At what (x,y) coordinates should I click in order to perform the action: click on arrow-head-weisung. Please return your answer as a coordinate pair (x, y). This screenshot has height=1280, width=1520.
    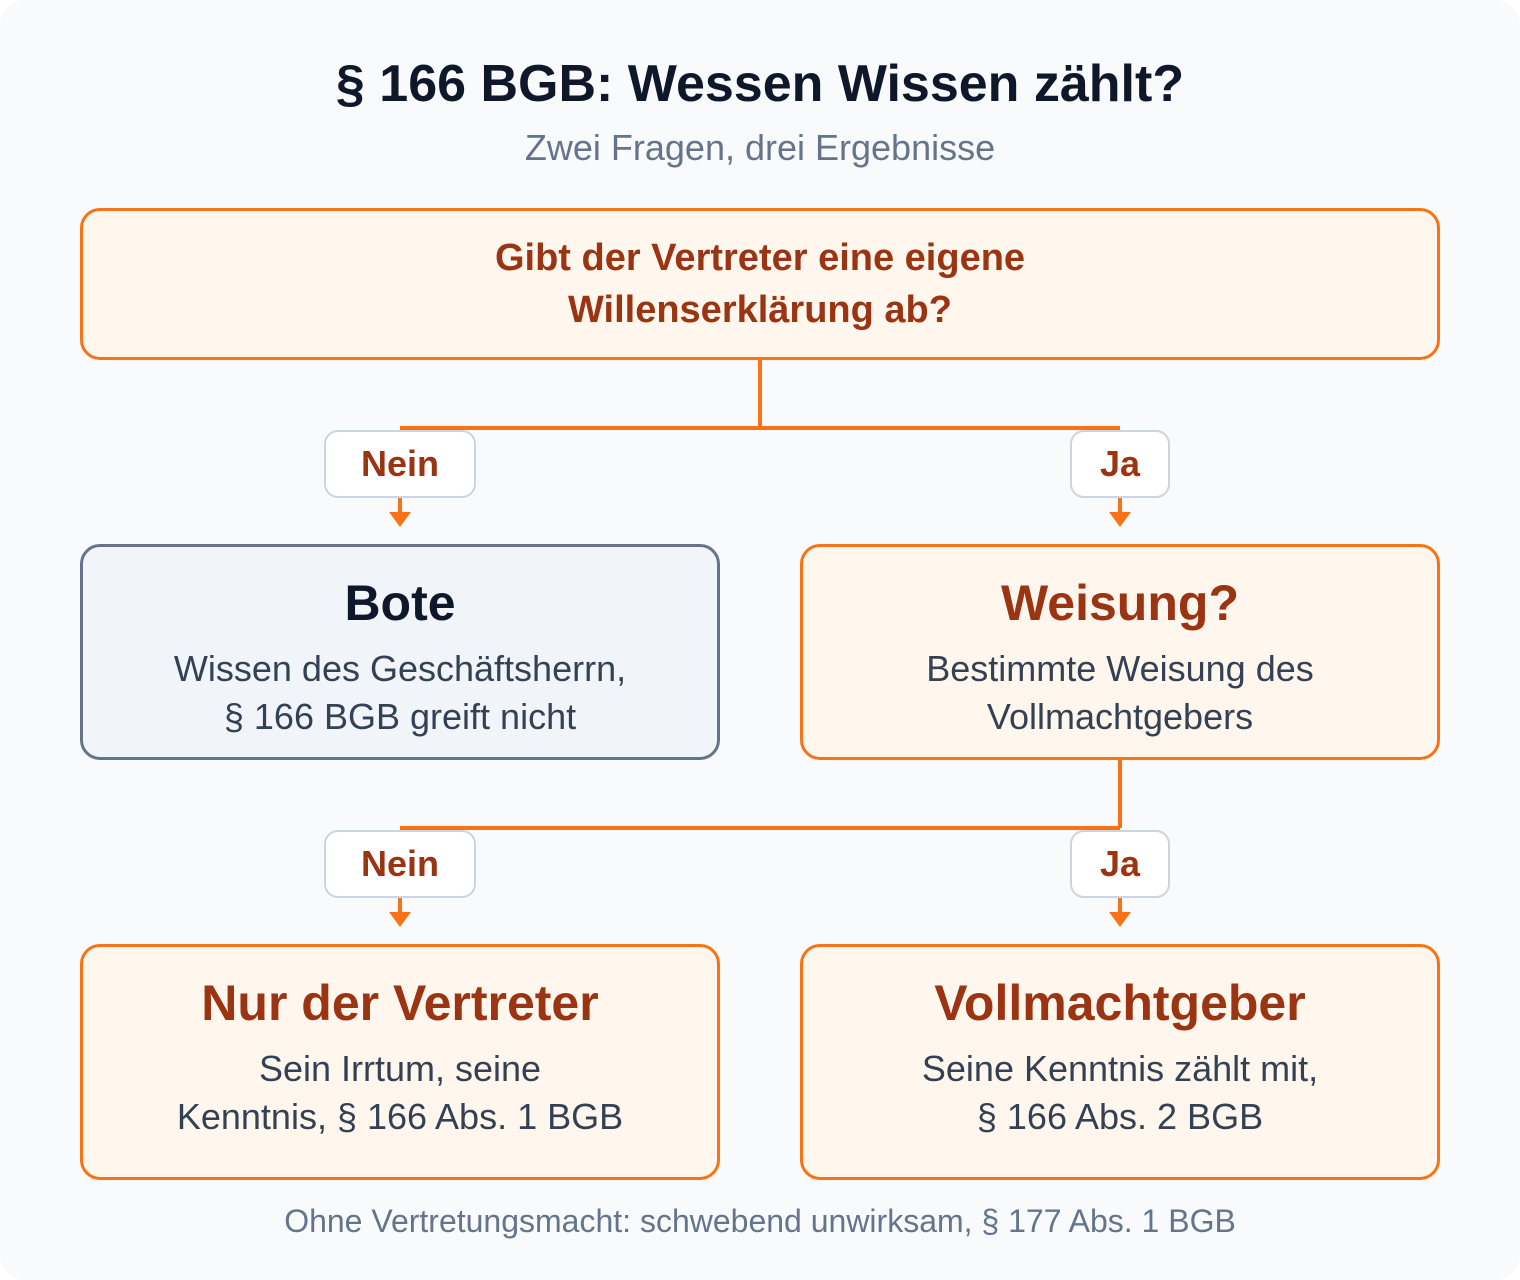
    Looking at the image, I should click on (1120, 519).